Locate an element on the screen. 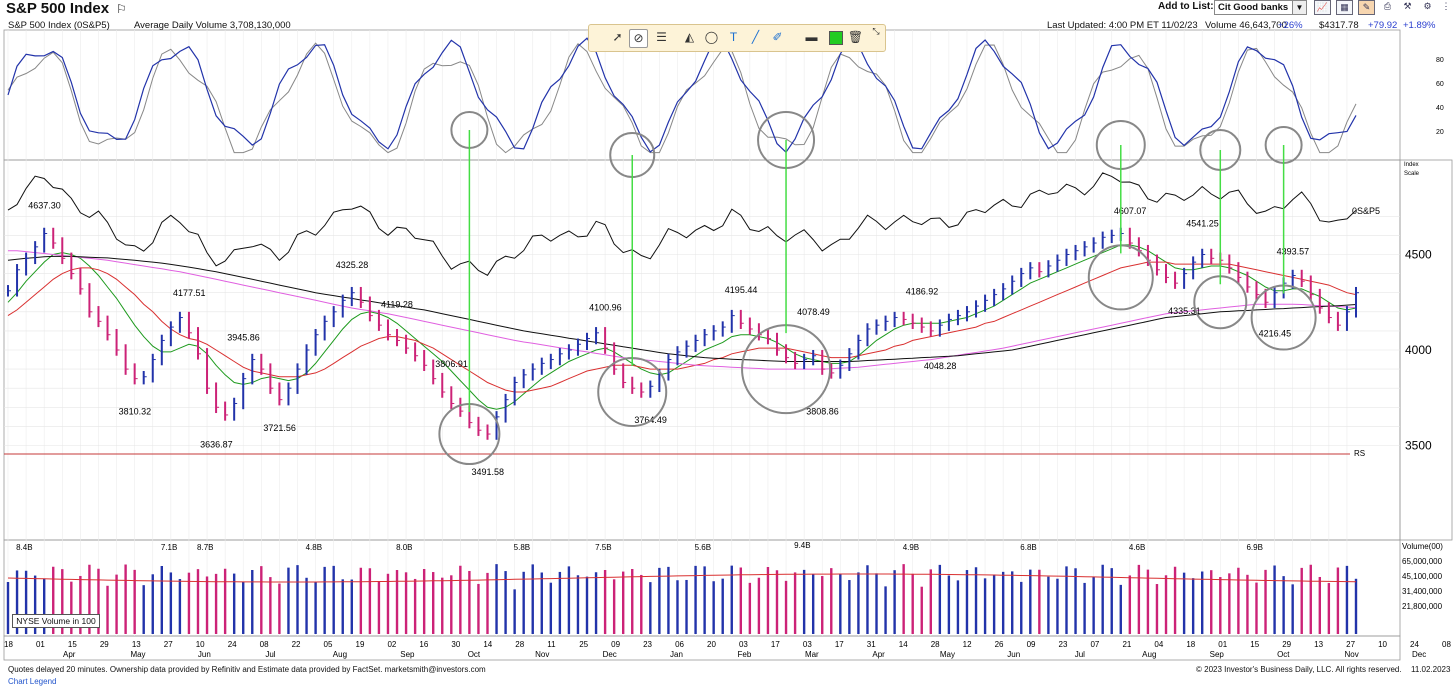 The image size is (1456, 686). date-tick-label: 26 is located at coordinates (999, 644).